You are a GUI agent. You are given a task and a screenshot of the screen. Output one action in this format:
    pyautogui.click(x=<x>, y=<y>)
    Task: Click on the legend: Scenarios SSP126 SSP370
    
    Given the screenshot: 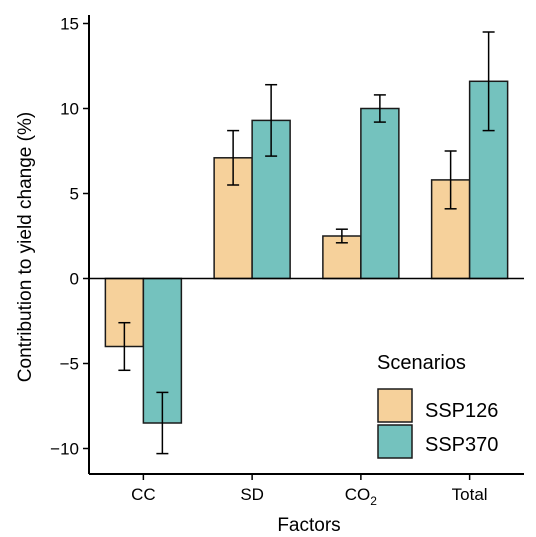 What is the action you would take?
    pyautogui.click(x=437, y=405)
    